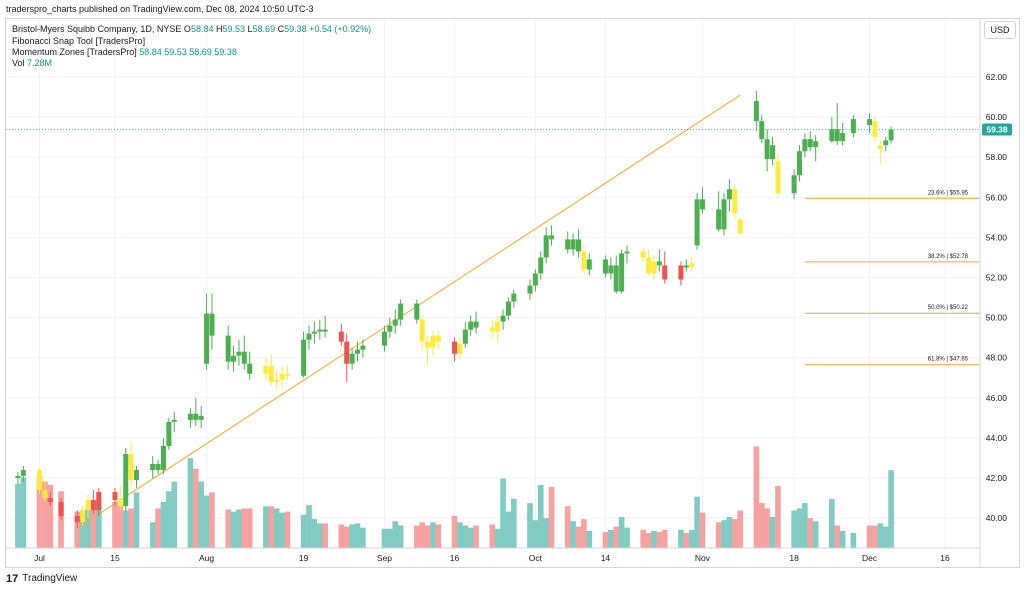 This screenshot has height=590, width=1024. I want to click on tradingview-footer: 17 TradingView, so click(41, 579).